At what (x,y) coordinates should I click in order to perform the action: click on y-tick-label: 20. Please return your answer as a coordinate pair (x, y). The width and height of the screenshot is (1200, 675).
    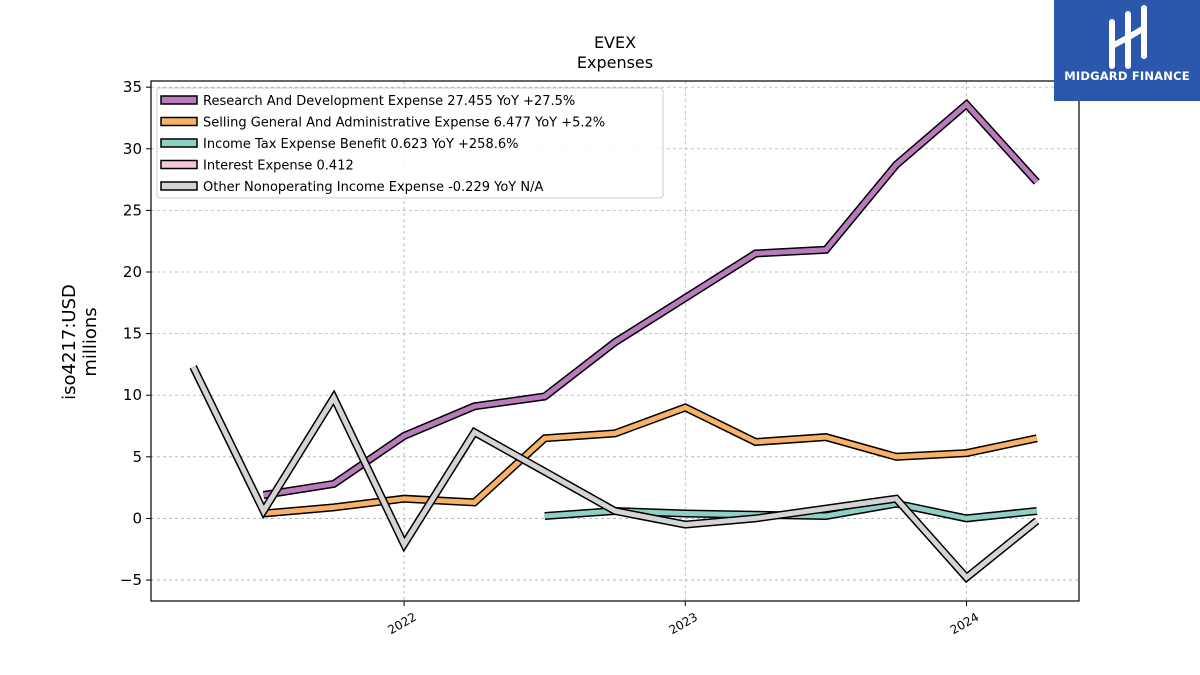
    Looking at the image, I should click on (132, 272).